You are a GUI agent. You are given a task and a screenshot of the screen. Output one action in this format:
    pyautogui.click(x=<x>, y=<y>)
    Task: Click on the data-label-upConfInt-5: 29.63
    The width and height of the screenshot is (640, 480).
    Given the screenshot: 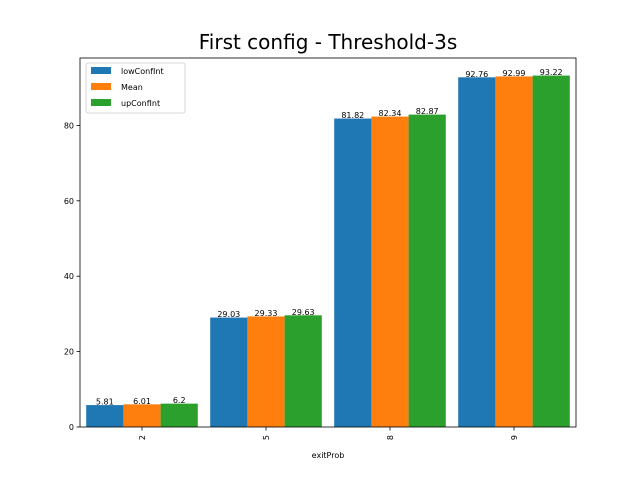 What is the action you would take?
    pyautogui.click(x=303, y=312)
    